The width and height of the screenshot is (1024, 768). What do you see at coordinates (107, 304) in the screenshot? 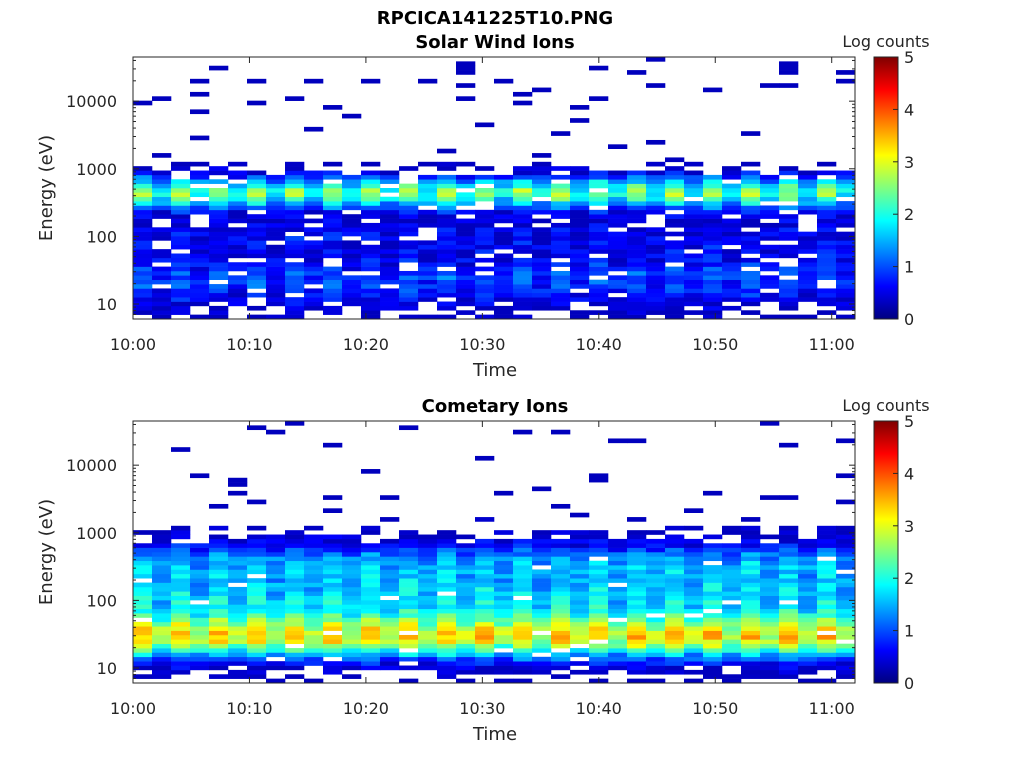
I see `y-tick-label: 10` at bounding box center [107, 304].